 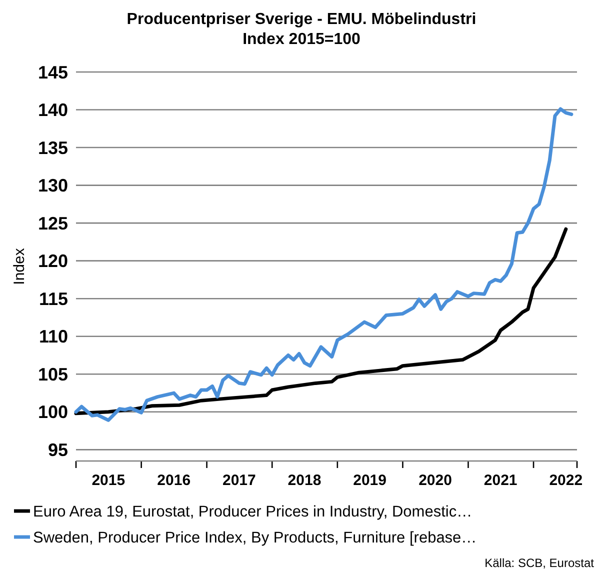 What do you see at coordinates (539, 563) in the screenshot?
I see `text: Källa: SCB, Eurostat` at bounding box center [539, 563].